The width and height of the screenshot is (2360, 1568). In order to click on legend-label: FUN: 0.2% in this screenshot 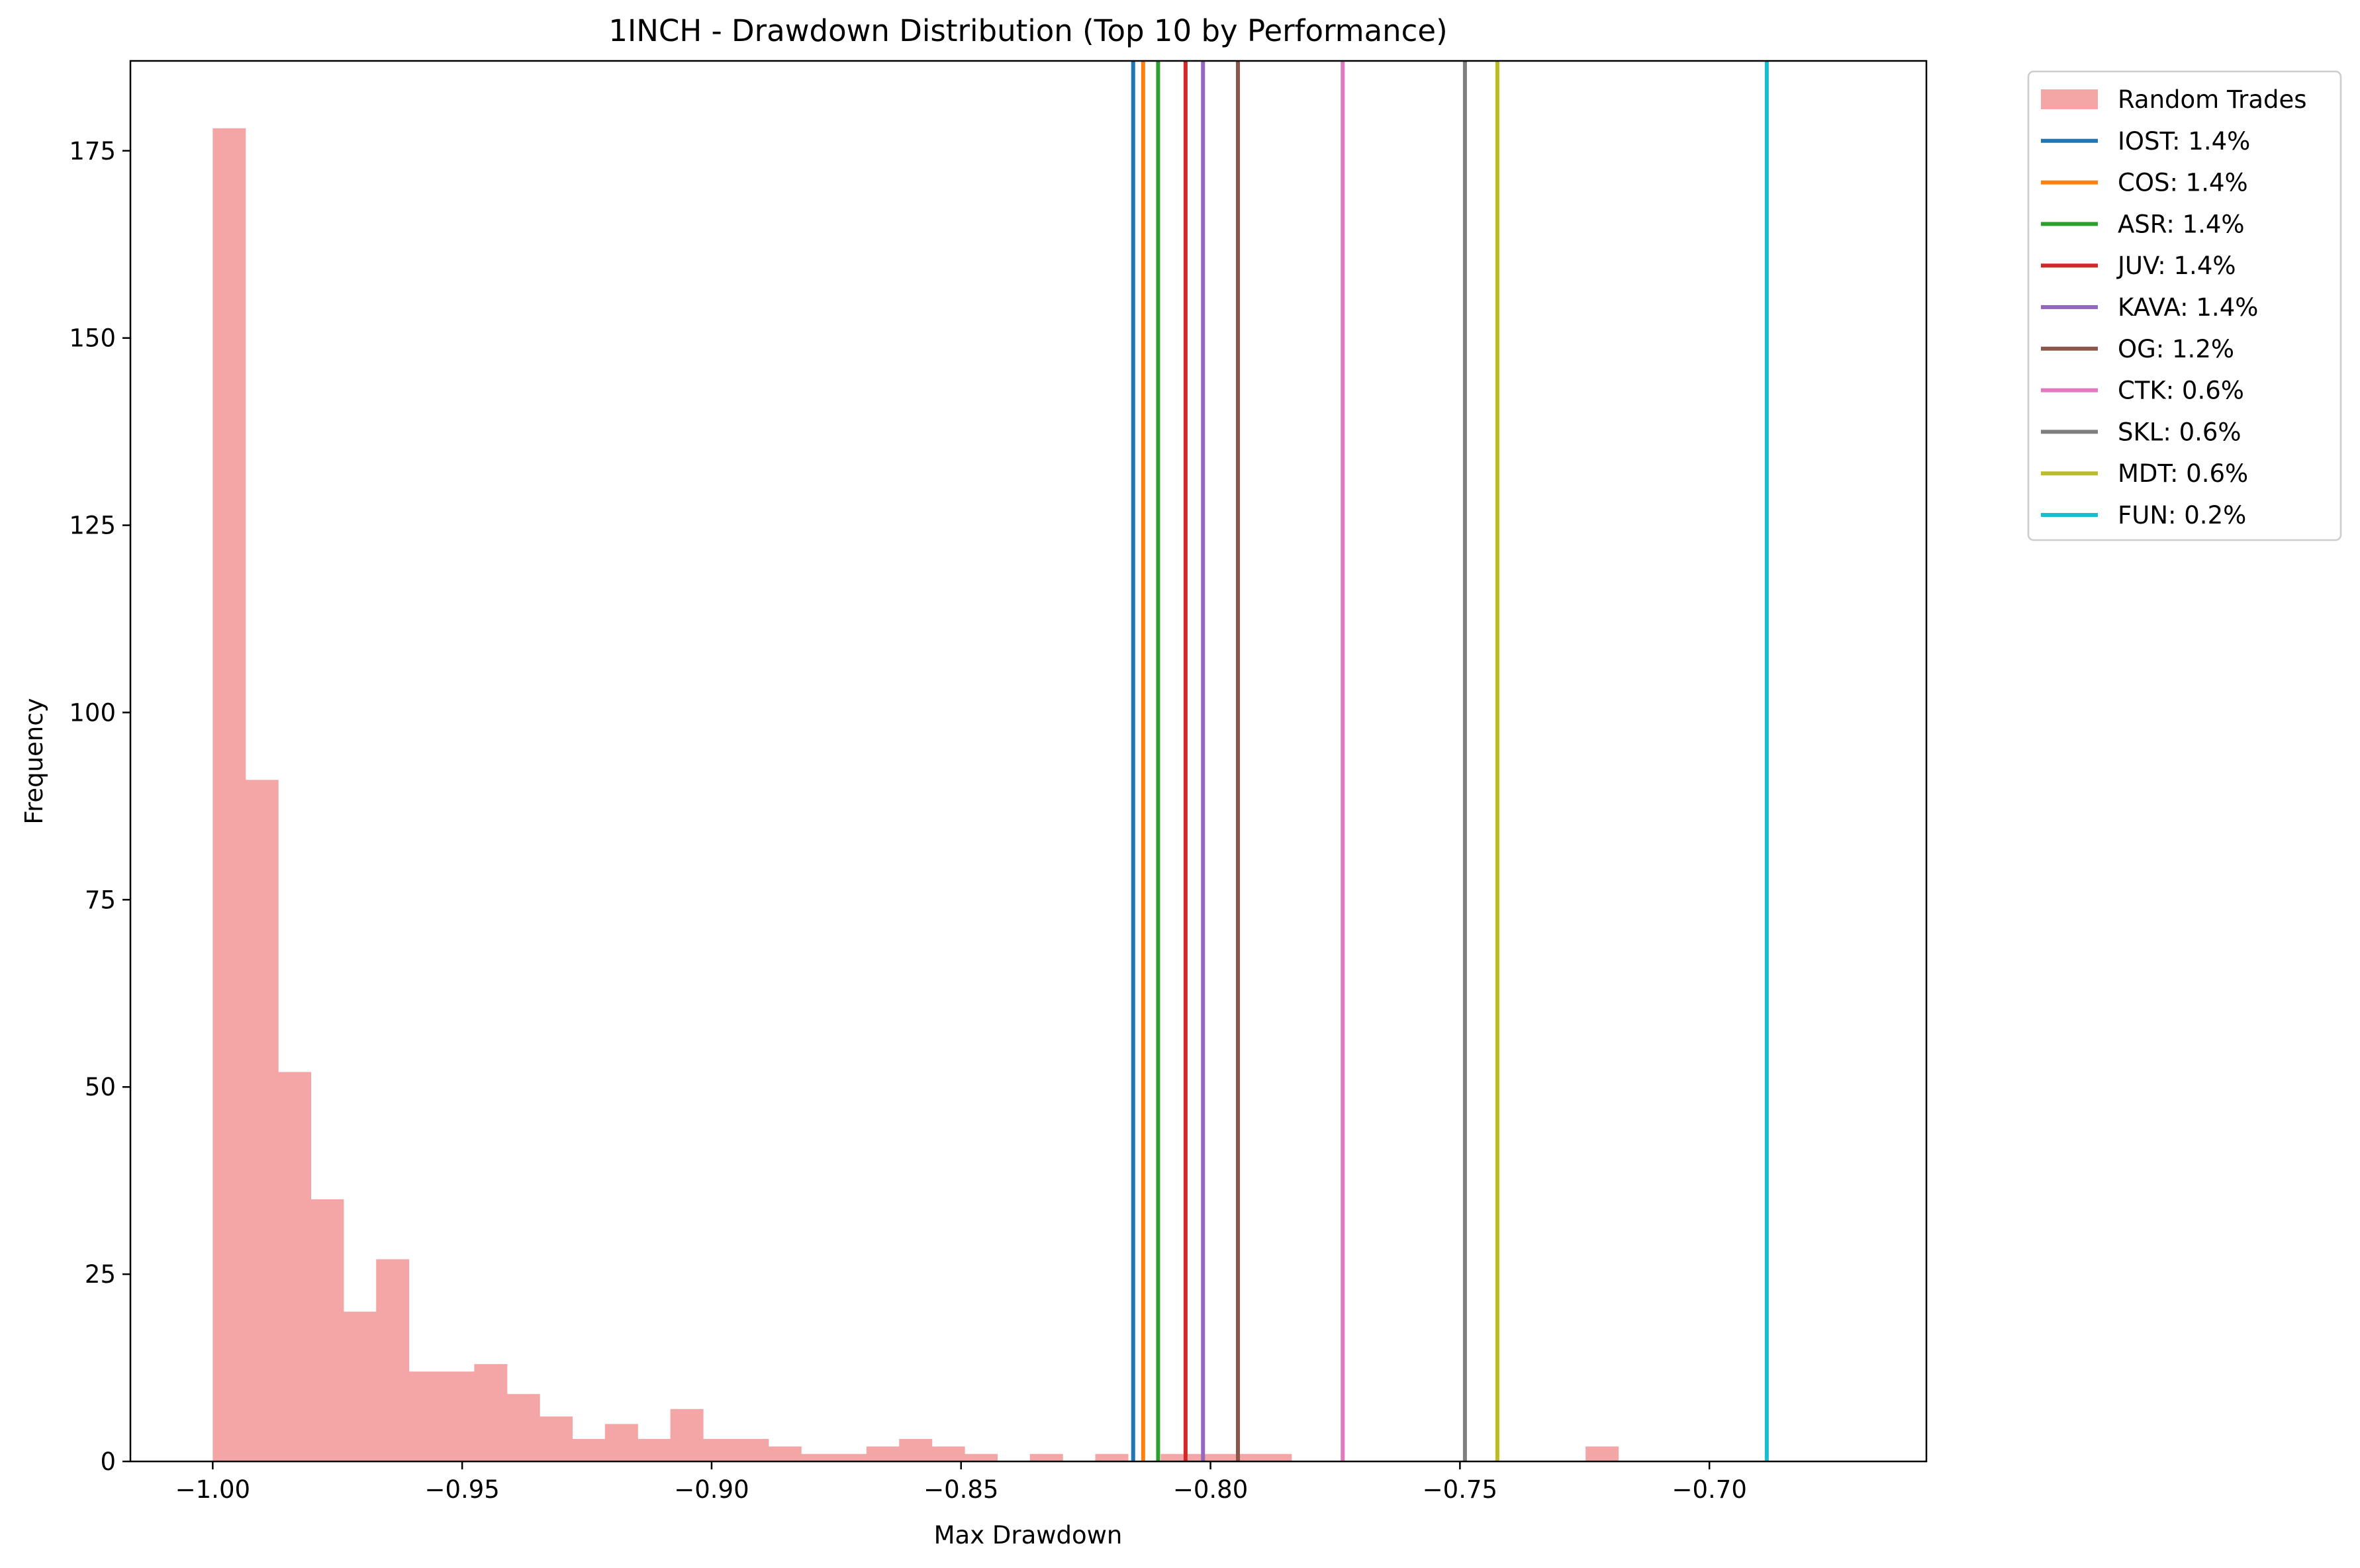, I will do `click(2182, 515)`.